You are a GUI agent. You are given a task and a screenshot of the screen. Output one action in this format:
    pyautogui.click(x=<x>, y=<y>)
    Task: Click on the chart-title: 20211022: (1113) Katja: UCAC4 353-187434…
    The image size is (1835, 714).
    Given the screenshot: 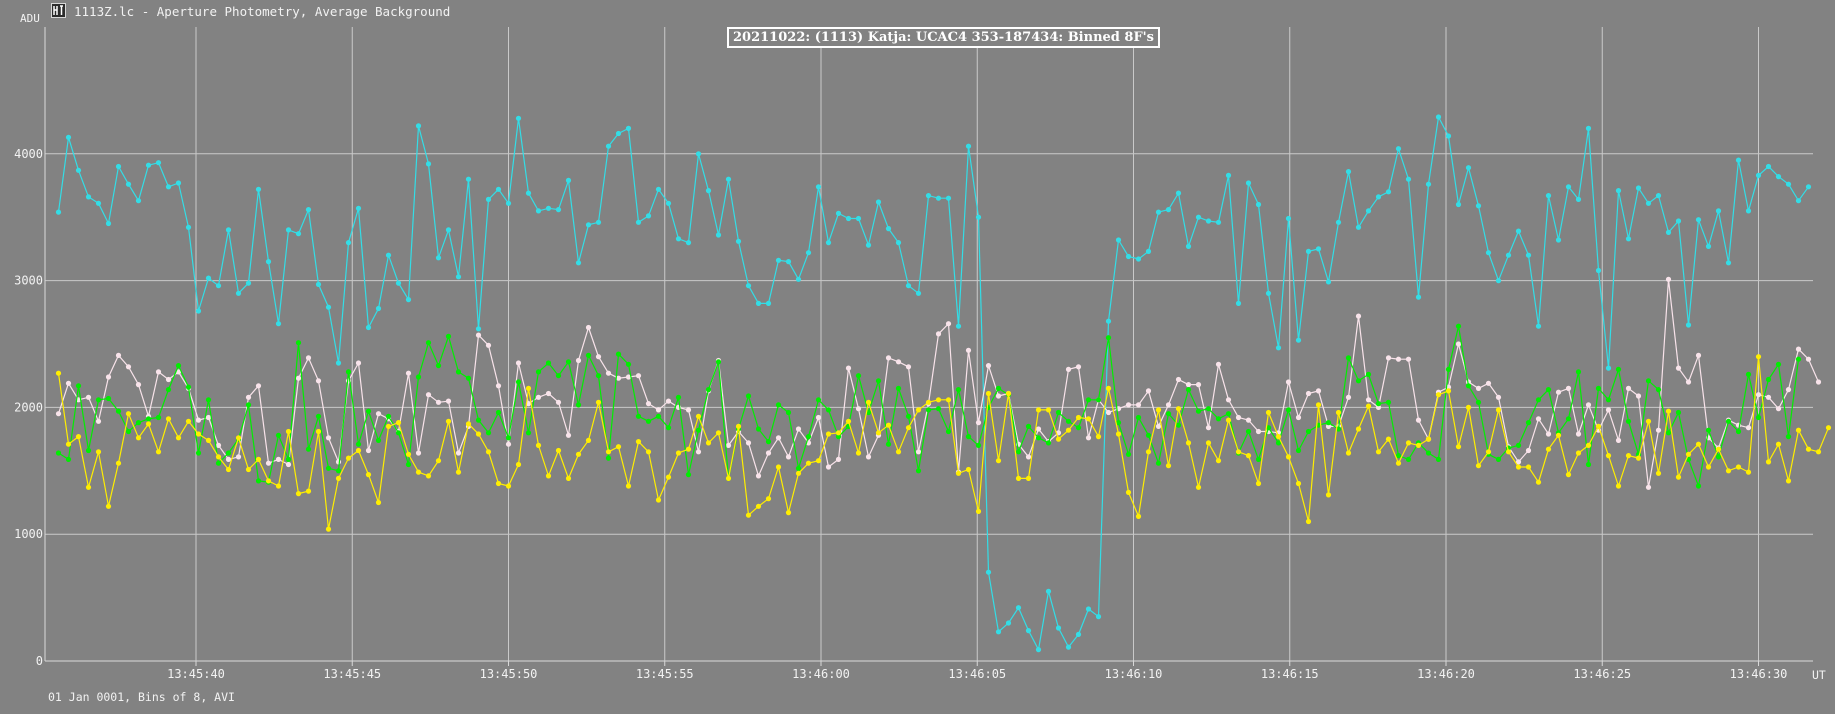 What is the action you would take?
    pyautogui.click(x=943, y=37)
    